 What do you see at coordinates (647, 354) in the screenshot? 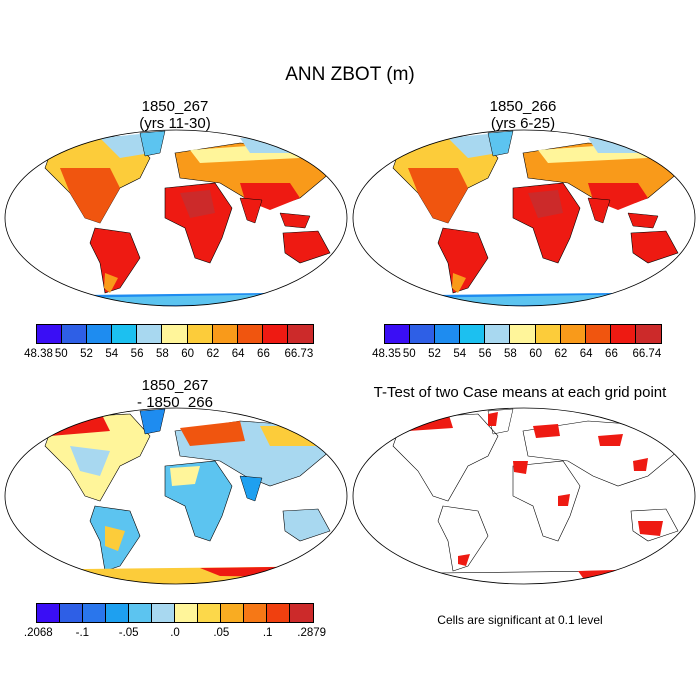
I see `colorbar-tick-label: 66.74` at bounding box center [647, 354].